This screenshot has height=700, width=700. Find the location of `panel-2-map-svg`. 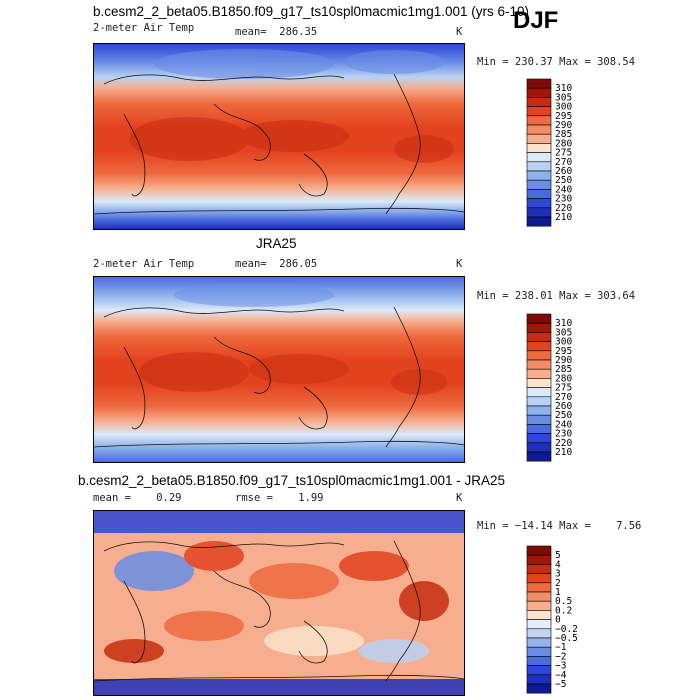

panel-2-map-svg is located at coordinates (279, 369).